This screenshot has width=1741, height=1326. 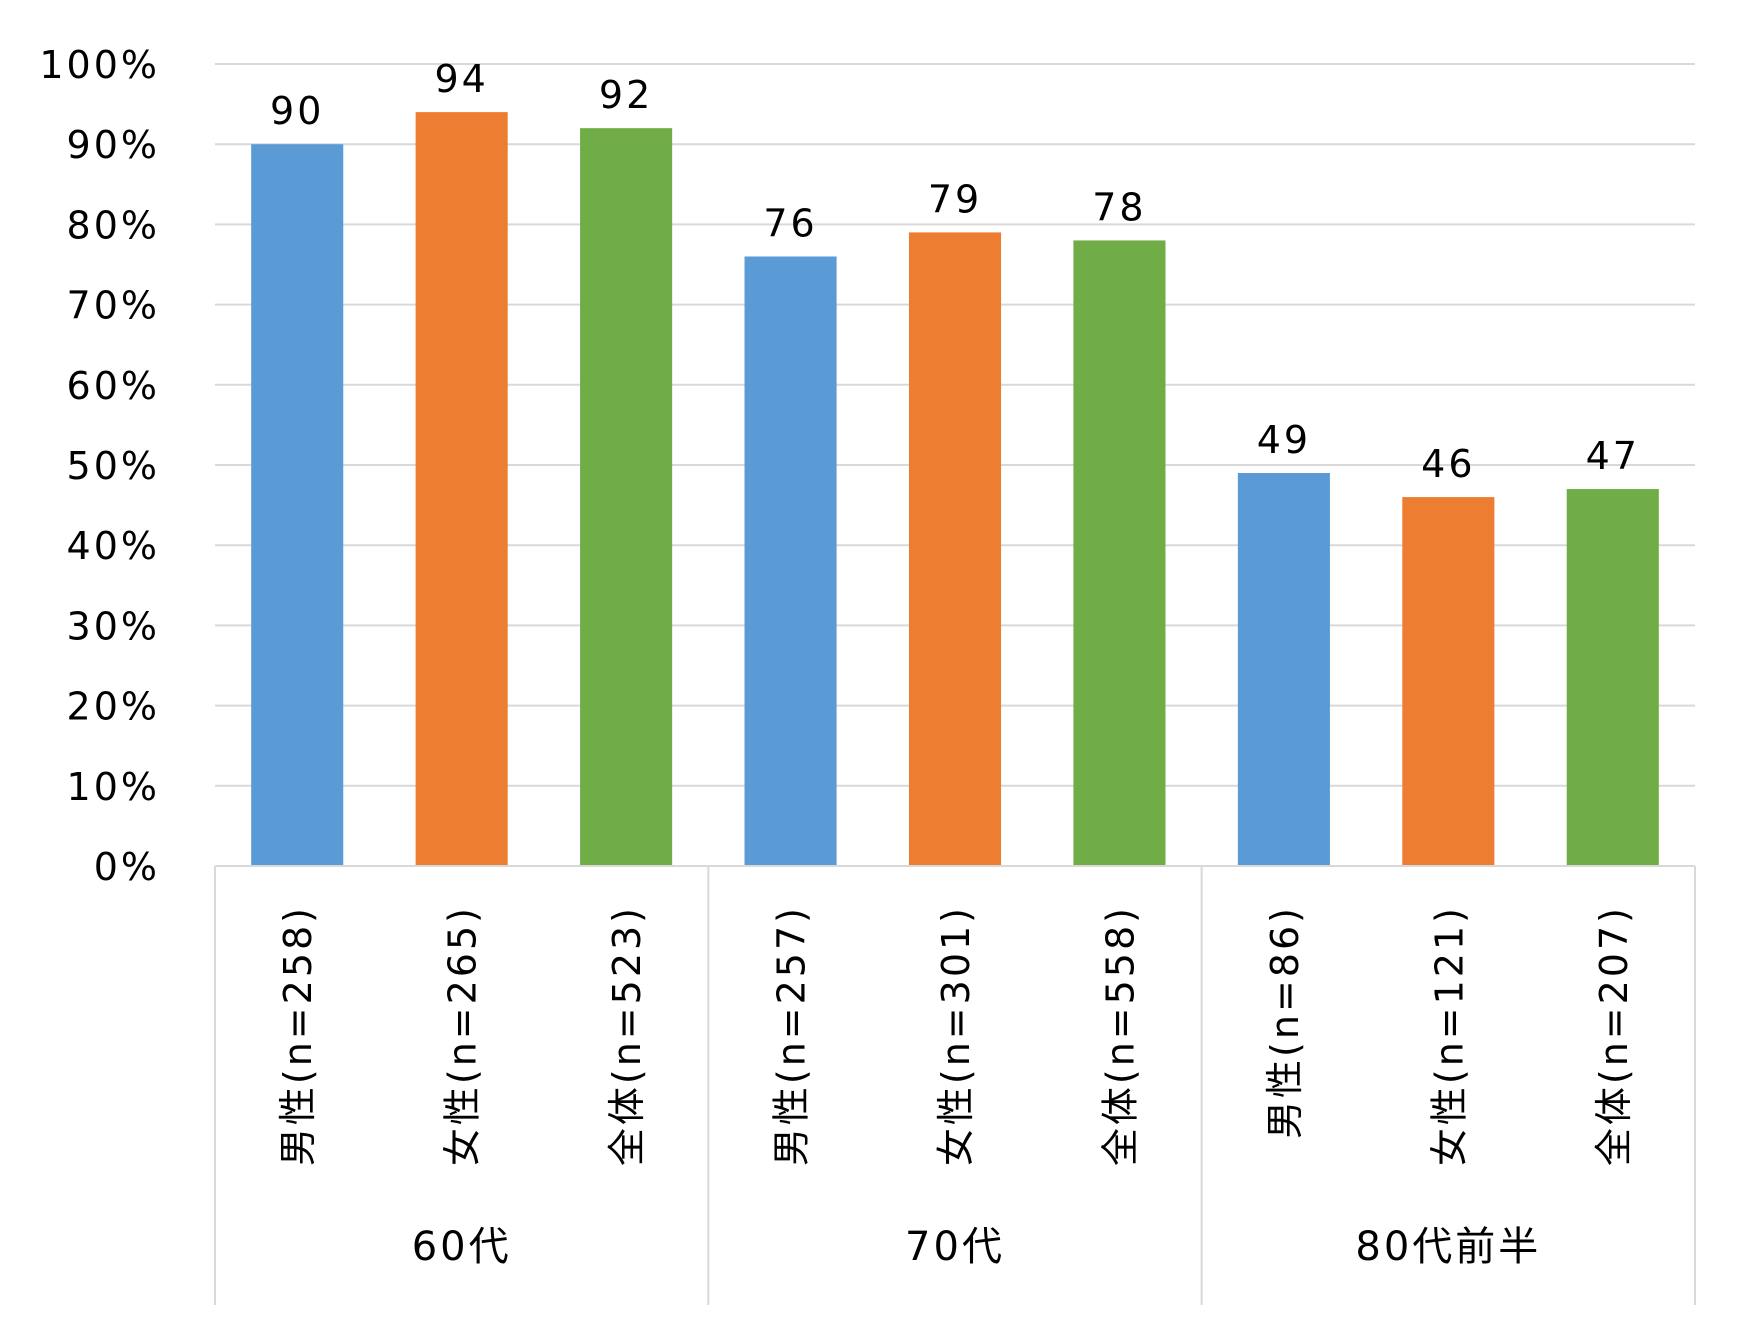 What do you see at coordinates (113, 707) in the screenshot?
I see `y-tick-label: 20%` at bounding box center [113, 707].